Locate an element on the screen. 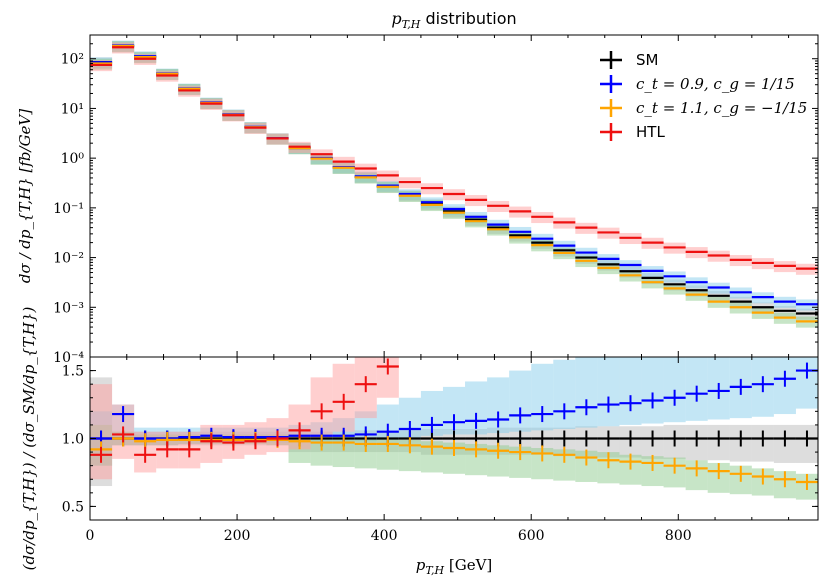  xtick-label: 400 is located at coordinates (384, 536).